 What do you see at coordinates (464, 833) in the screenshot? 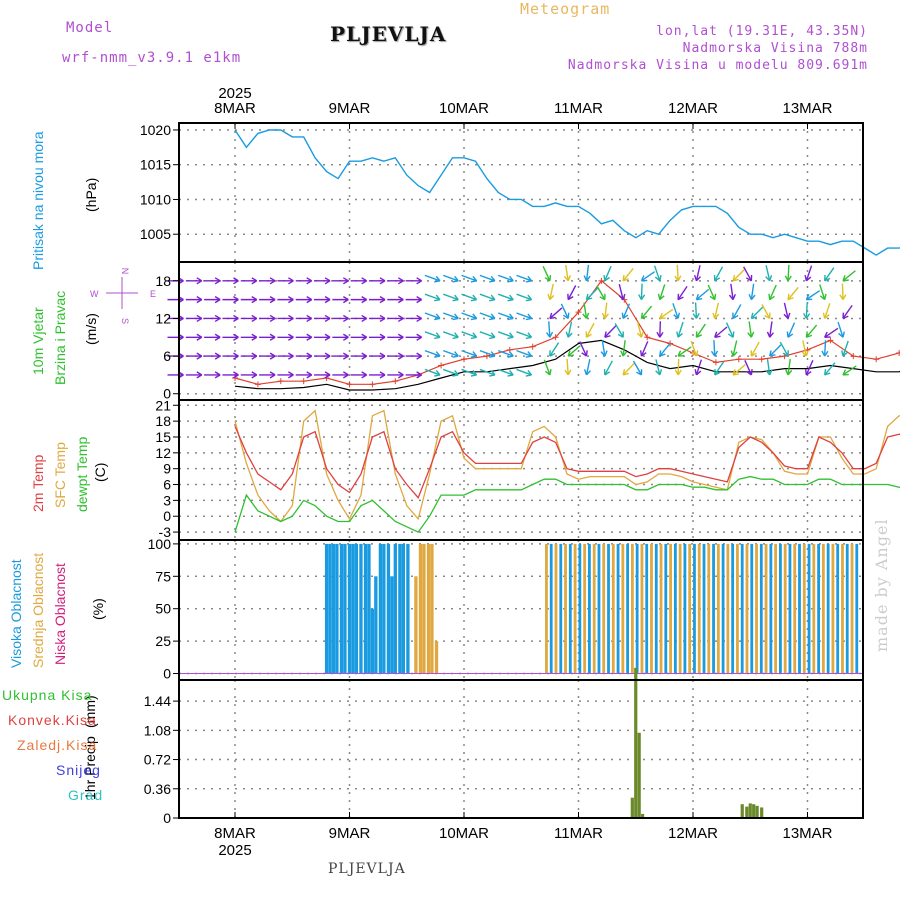
I see `time-label-bottom: 10MAR` at bounding box center [464, 833].